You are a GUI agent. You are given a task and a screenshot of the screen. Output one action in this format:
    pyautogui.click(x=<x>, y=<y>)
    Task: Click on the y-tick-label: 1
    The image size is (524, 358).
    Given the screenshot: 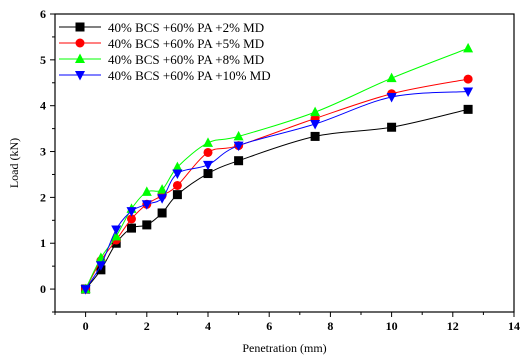 What is the action you would take?
    pyautogui.click(x=43, y=243)
    